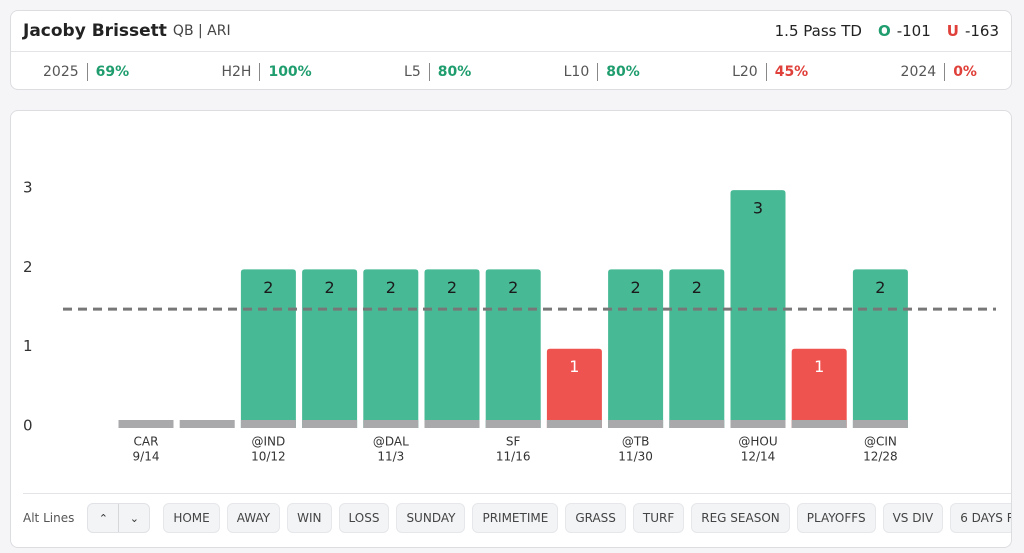 The height and width of the screenshot is (553, 1024). What do you see at coordinates (913, 518) in the screenshot?
I see `filter-chip: VS DIV` at bounding box center [913, 518].